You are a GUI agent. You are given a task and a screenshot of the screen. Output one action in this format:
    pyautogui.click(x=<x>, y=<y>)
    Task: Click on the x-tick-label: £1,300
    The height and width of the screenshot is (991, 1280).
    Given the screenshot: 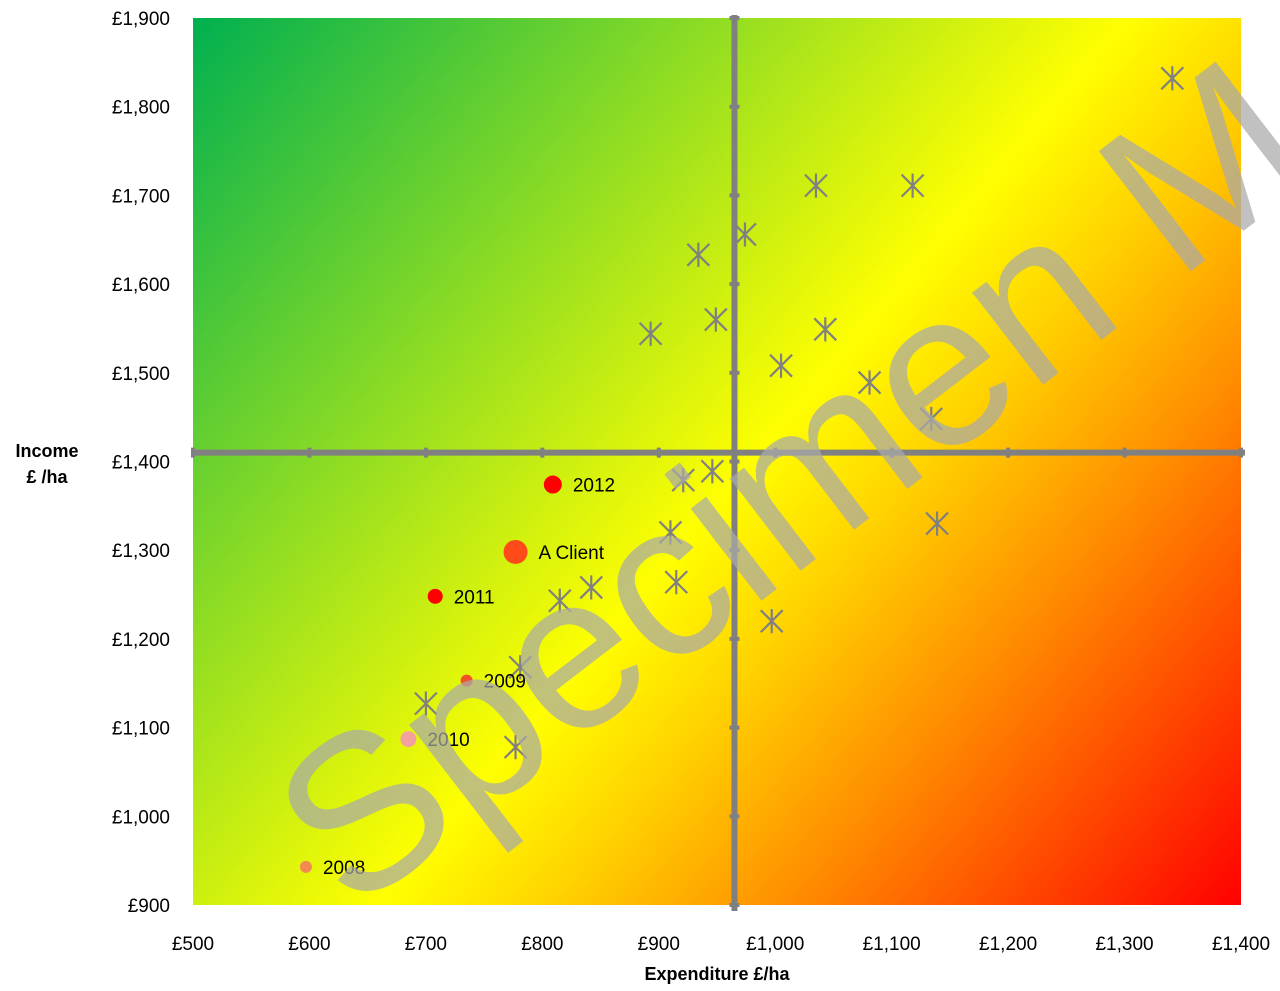 What is the action you would take?
    pyautogui.click(x=1124, y=944)
    